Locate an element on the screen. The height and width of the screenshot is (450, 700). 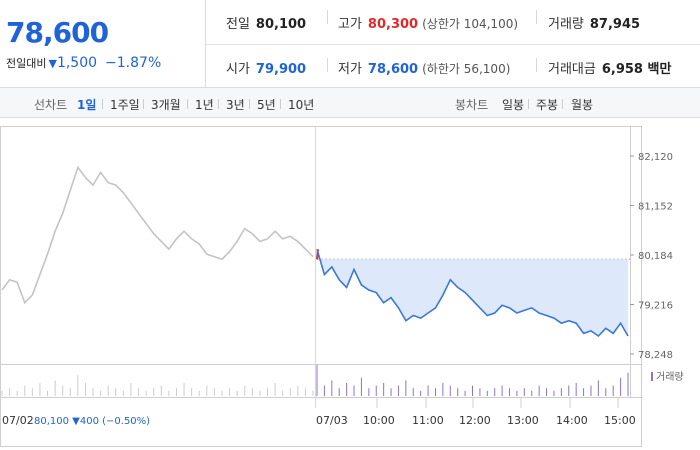
candle-chart-label: 봉차트 is located at coordinates (472, 105).